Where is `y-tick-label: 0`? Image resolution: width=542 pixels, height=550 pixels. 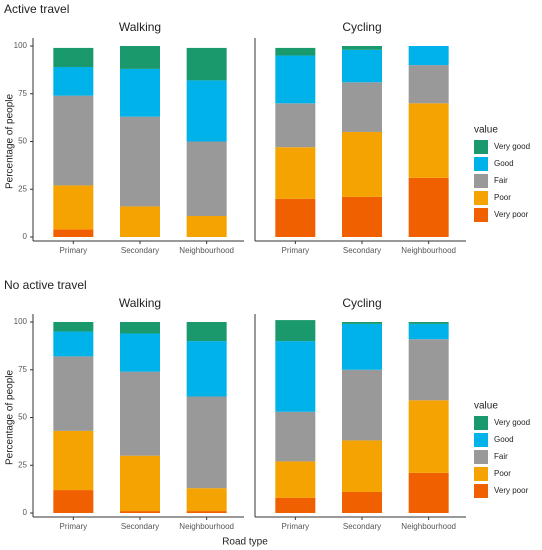
y-tick-label: 0 is located at coordinates (25, 236).